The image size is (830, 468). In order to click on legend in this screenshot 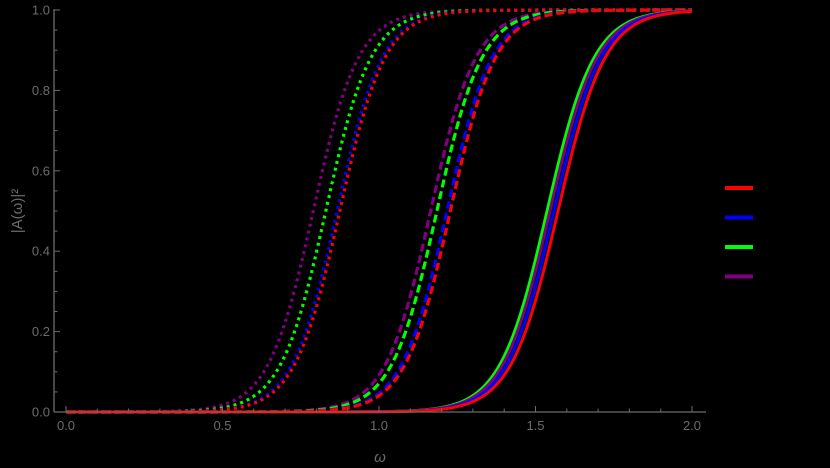, I will do `click(739, 232)`.